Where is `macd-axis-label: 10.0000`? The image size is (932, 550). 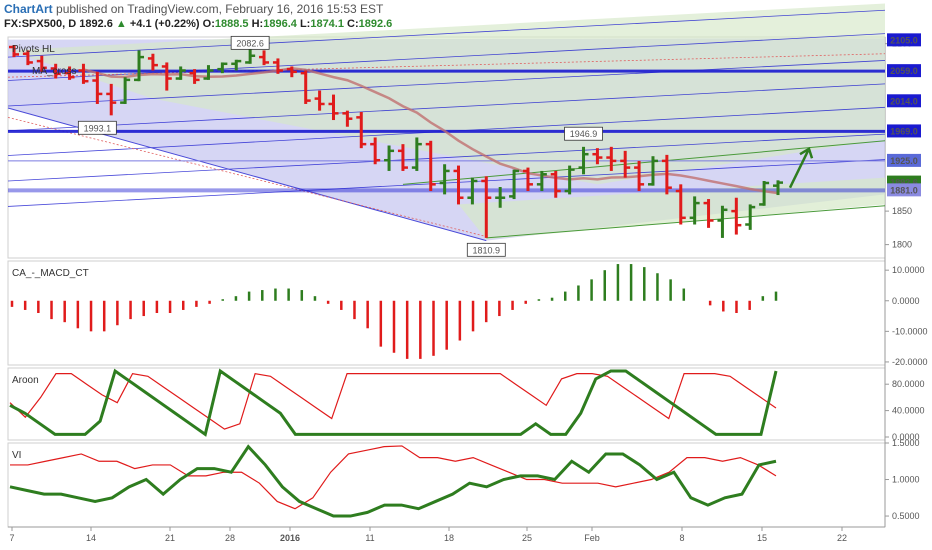
macd-axis-label: 10.0000 is located at coordinates (908, 270).